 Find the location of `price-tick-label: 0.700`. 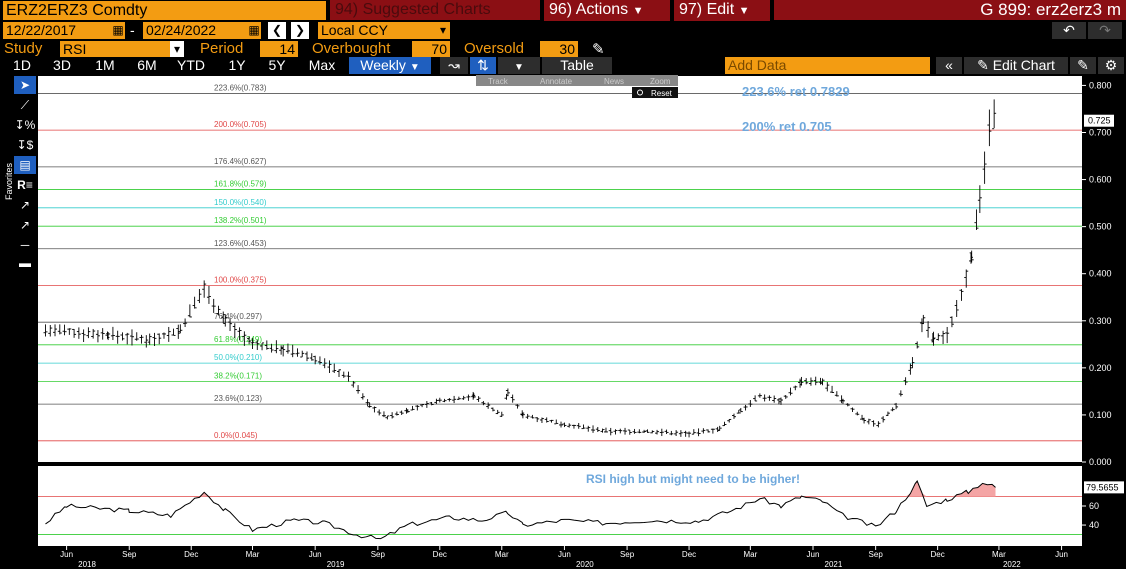

price-tick-label: 0.700 is located at coordinates (1100, 132).